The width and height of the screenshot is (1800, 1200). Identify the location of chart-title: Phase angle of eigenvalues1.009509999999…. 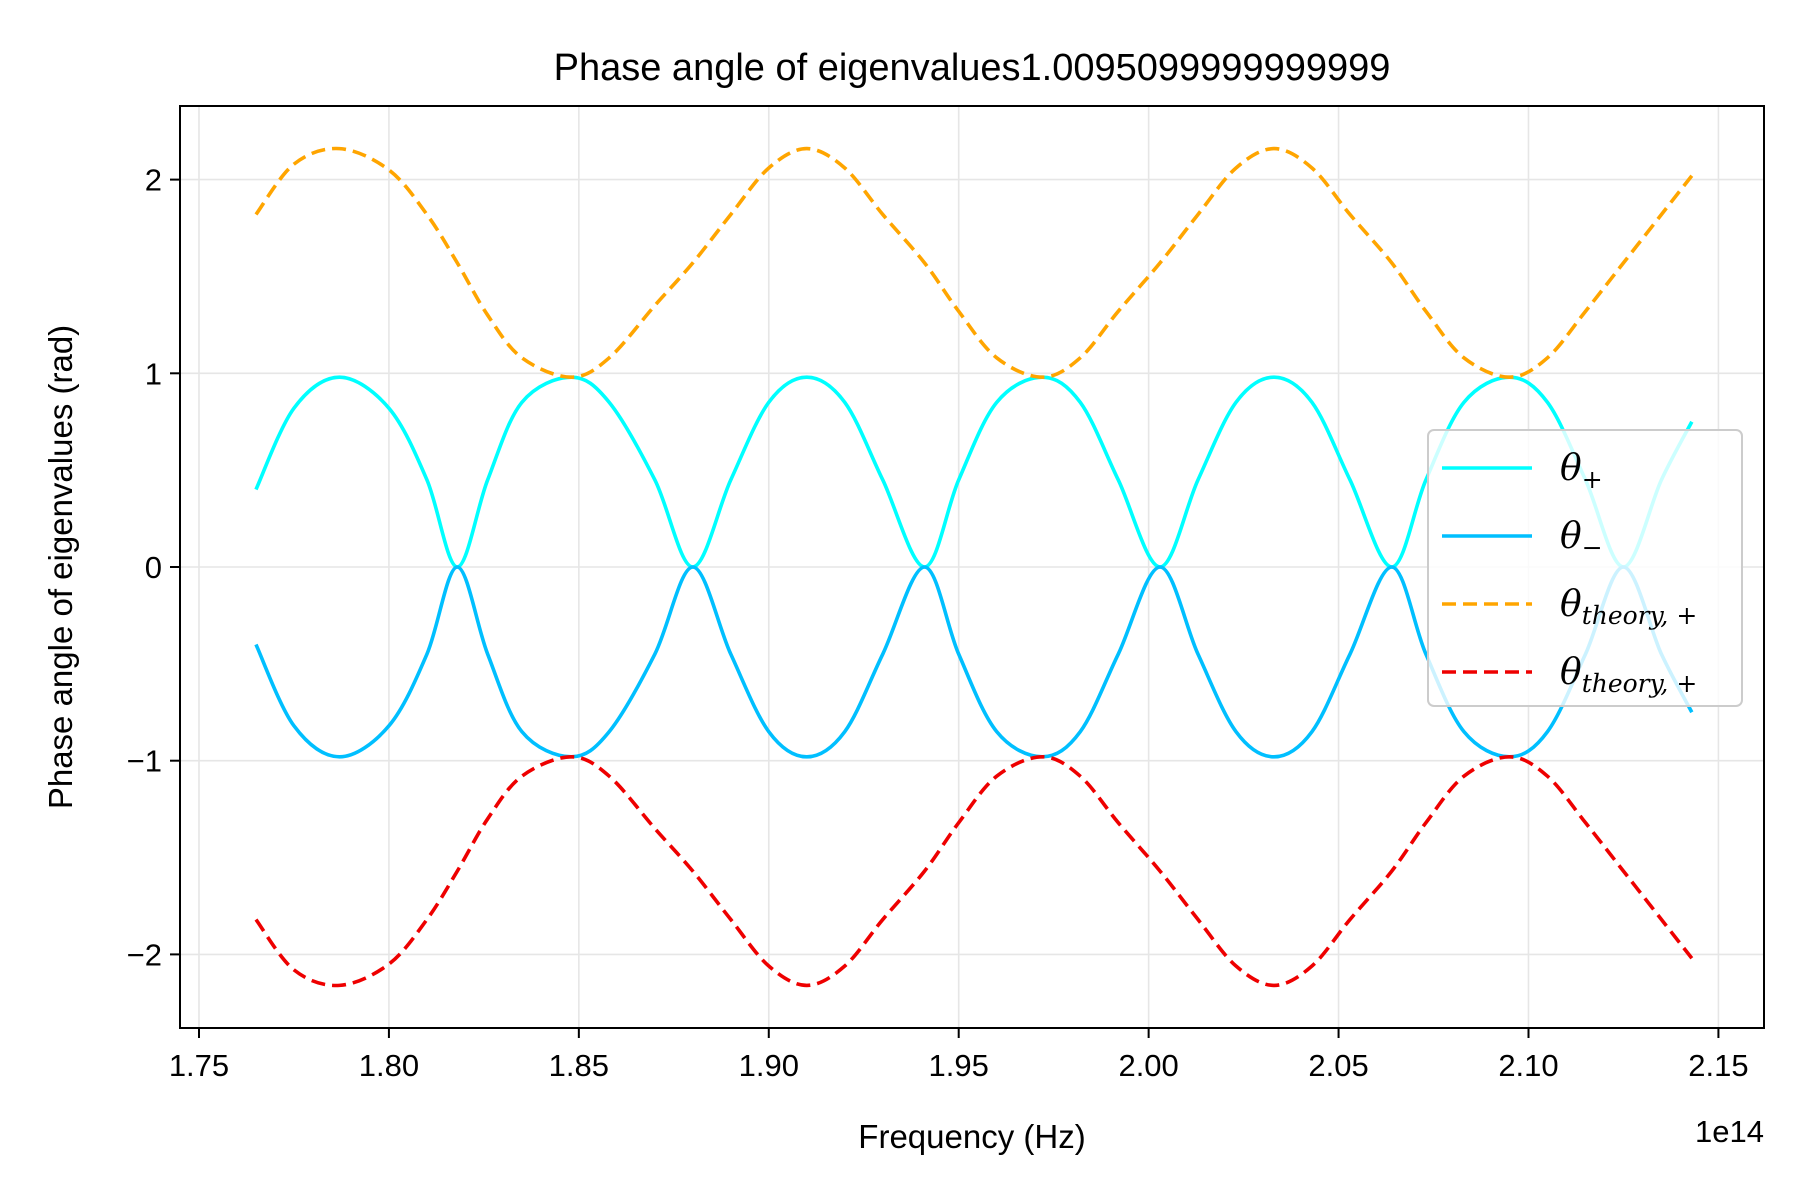
(972, 68).